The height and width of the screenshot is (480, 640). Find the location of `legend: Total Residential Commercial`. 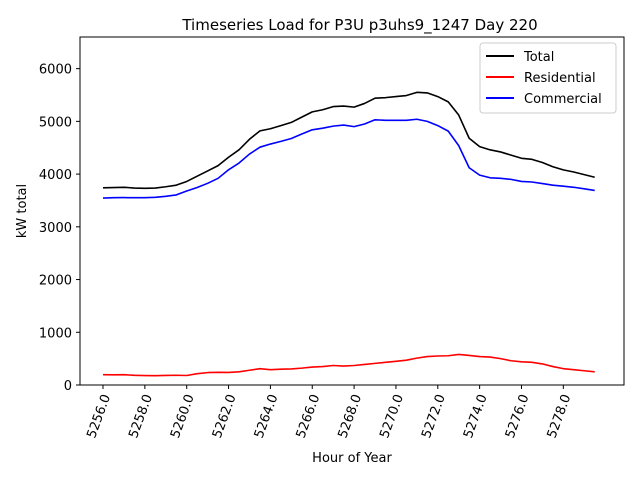

legend: Total Residential Commercial is located at coordinates (548, 78).